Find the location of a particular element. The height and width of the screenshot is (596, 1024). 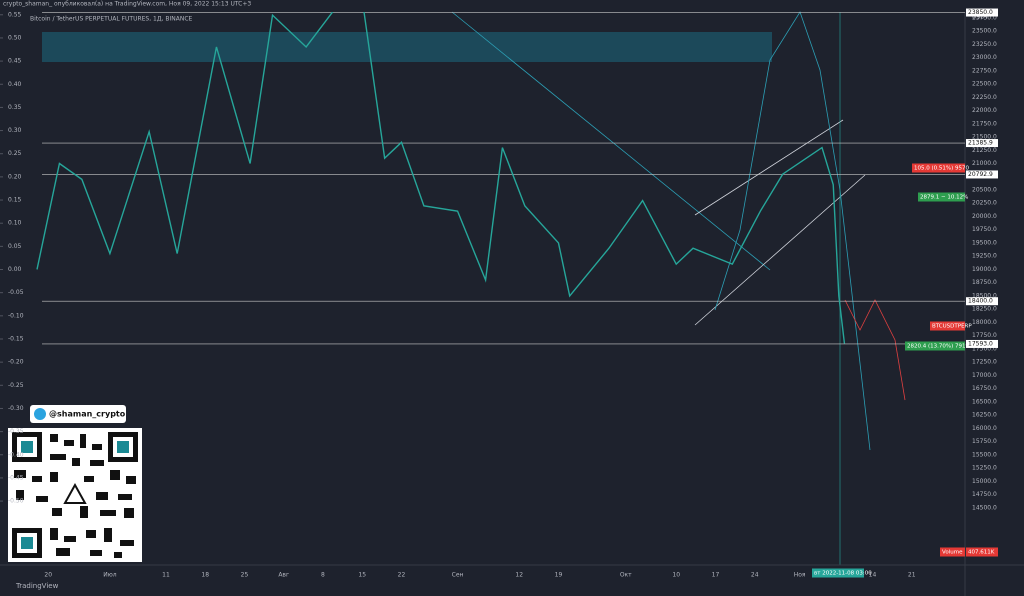

x-tick-label: 24 is located at coordinates (755, 575).